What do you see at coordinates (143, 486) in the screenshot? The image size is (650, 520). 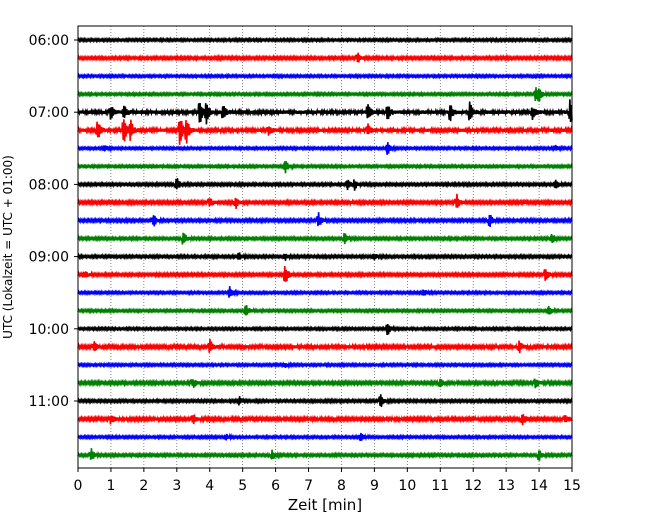 I see `x-tick-label: 2` at bounding box center [143, 486].